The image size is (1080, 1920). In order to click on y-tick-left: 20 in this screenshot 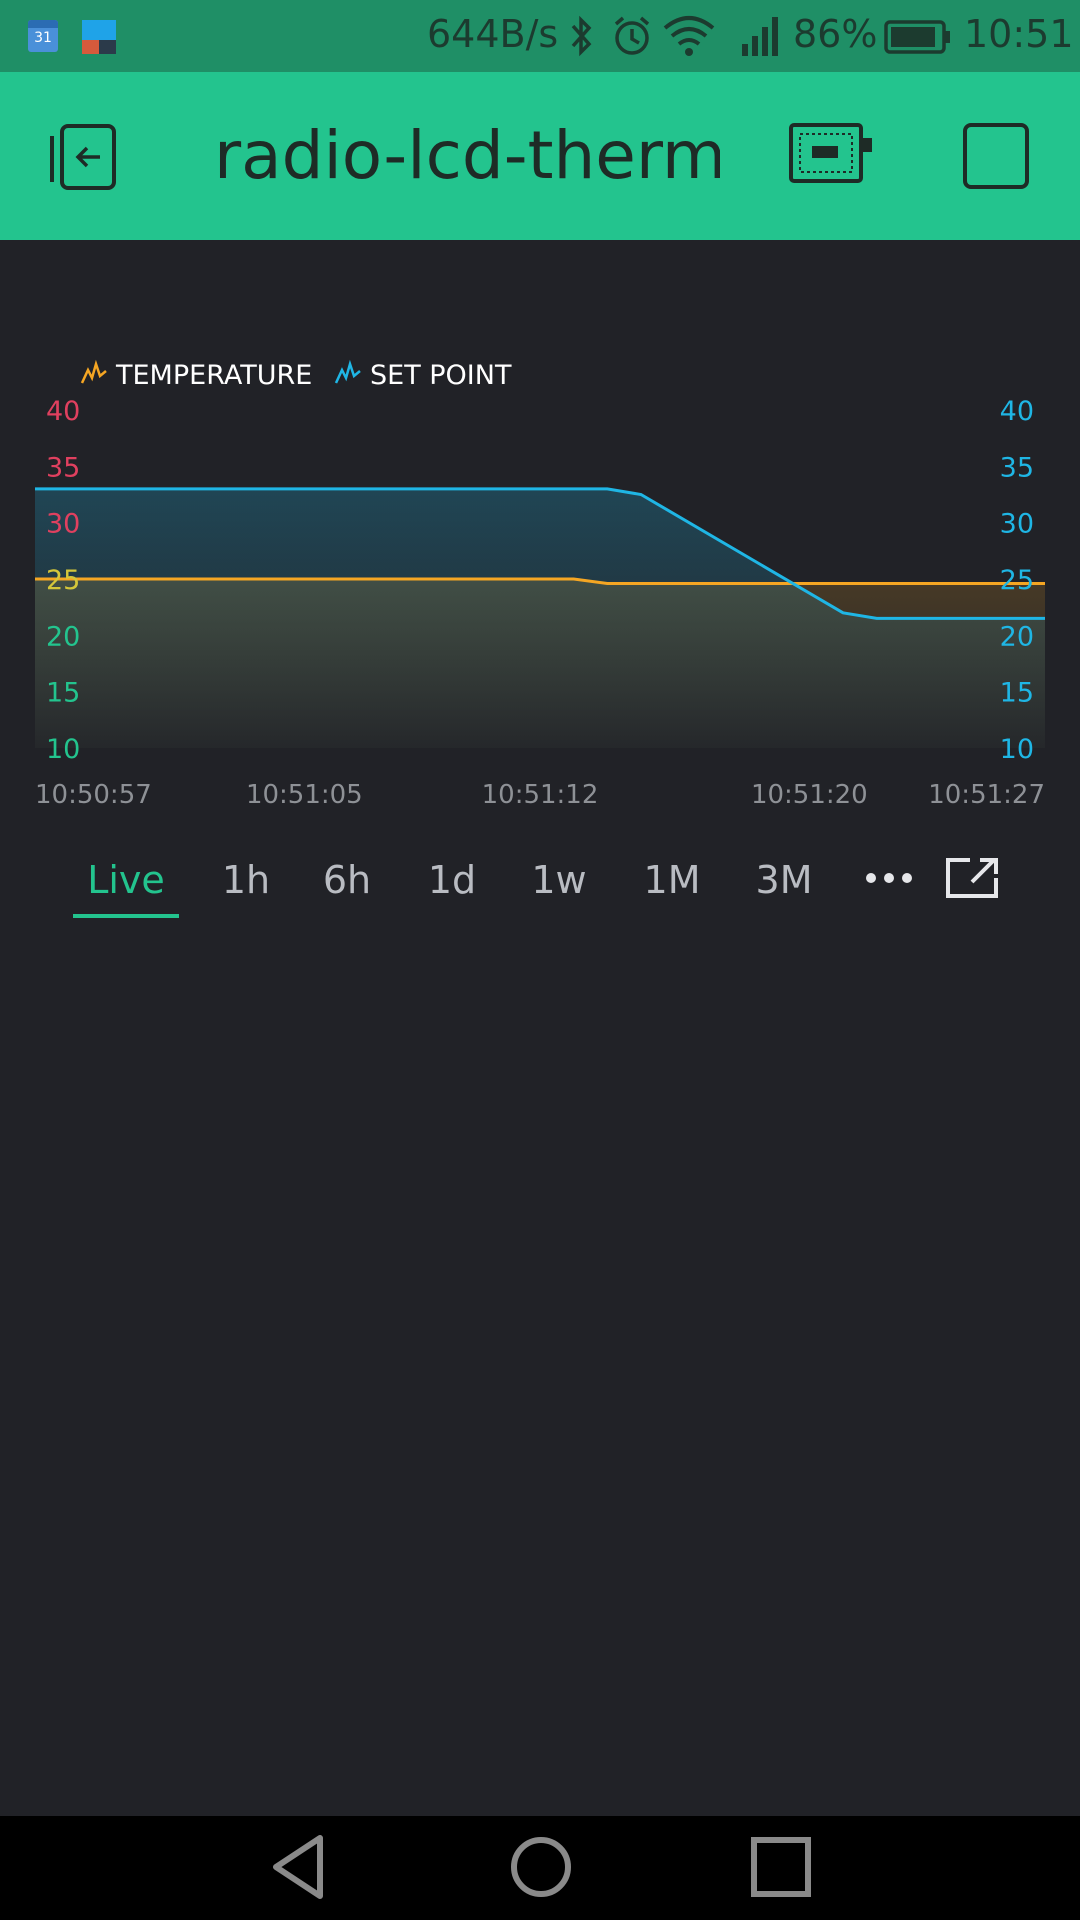, I will do `click(63, 636)`.